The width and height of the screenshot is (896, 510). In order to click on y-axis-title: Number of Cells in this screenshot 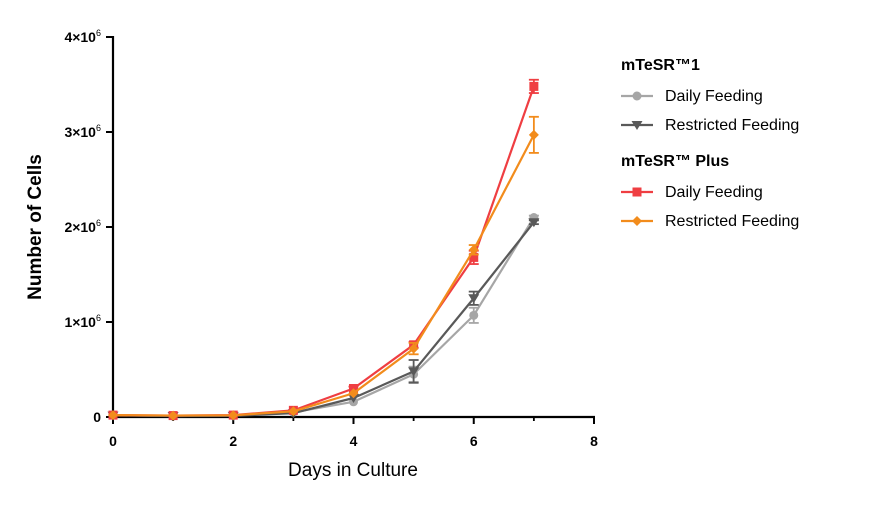, I will do `click(35, 227)`.